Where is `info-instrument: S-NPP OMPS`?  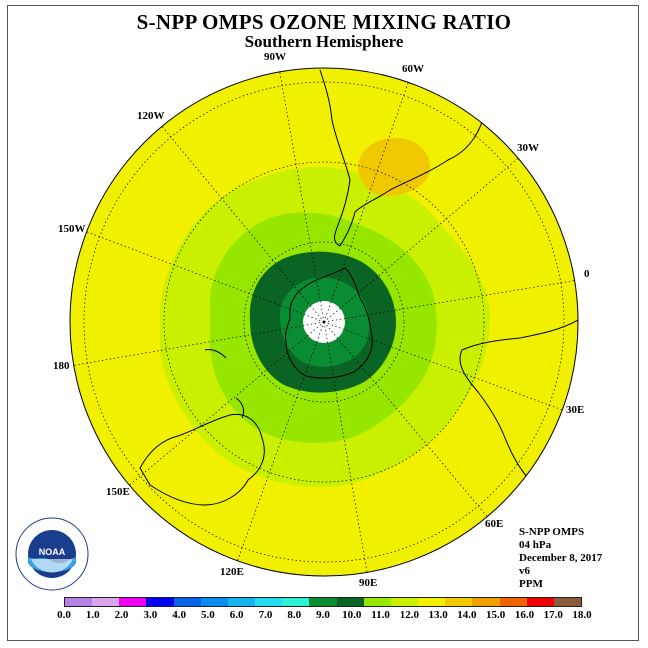
info-instrument: S-NPP OMPS is located at coordinates (552, 532).